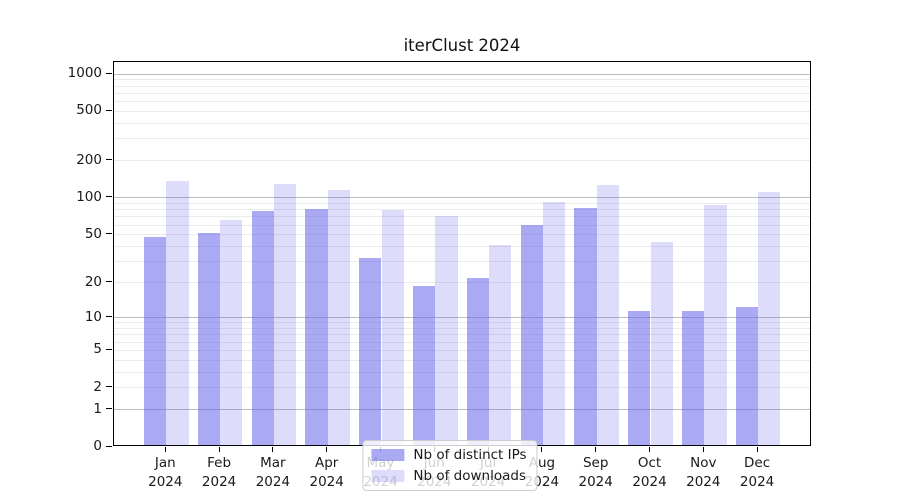  What do you see at coordinates (97, 386) in the screenshot?
I see `y-tick-label: 2` at bounding box center [97, 386].